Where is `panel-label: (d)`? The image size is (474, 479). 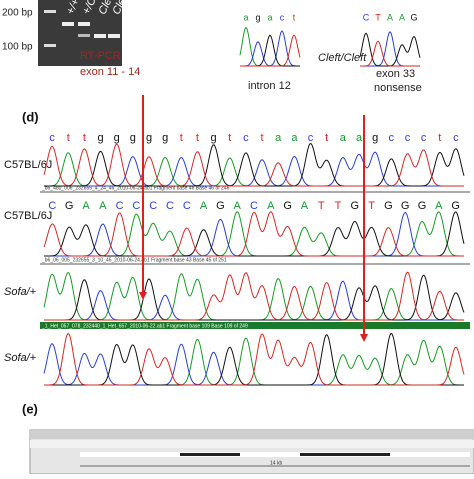 panel-label: (d) is located at coordinates (30, 116).